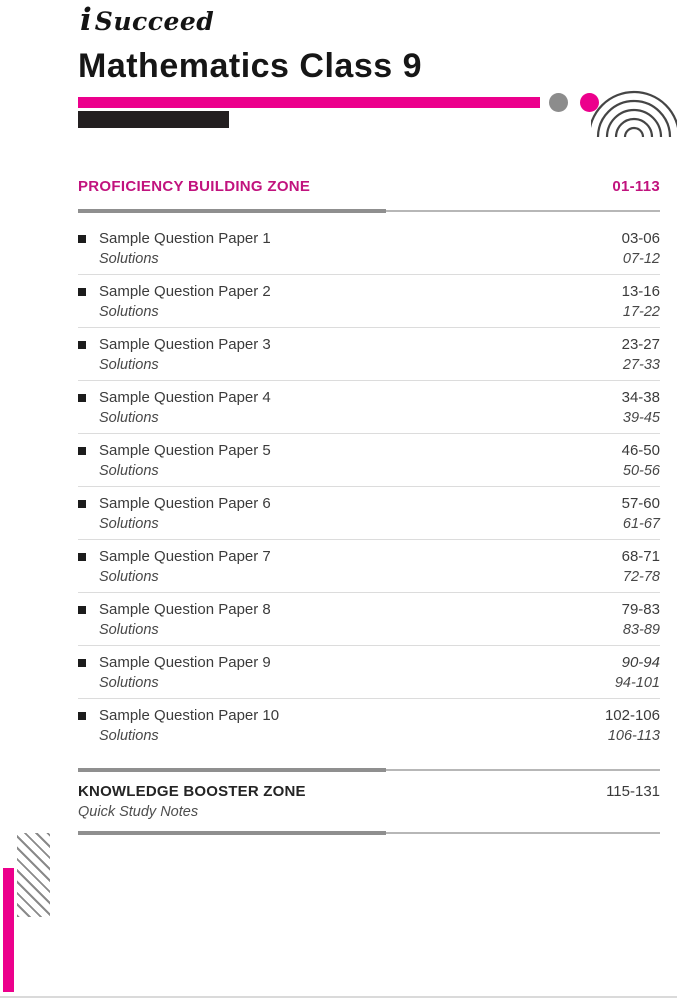  What do you see at coordinates (632, 715) in the screenshot?
I see `paper-page-range: 102-106` at bounding box center [632, 715].